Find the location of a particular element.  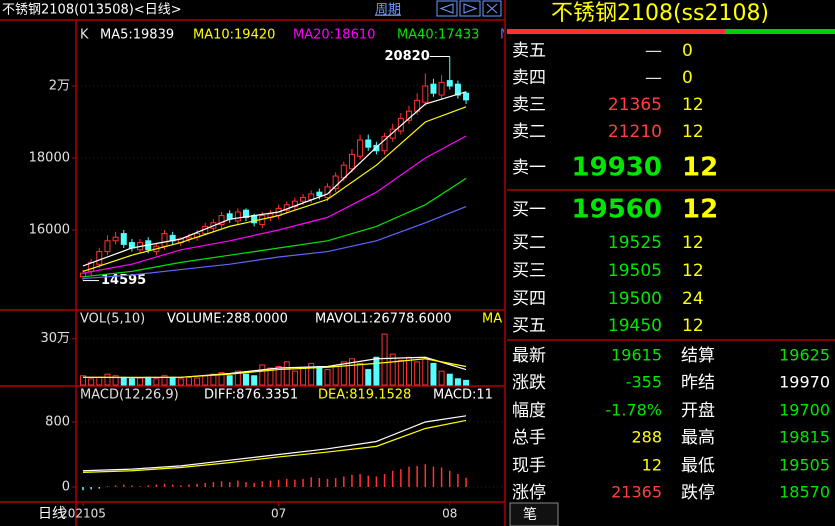

book-label: 买五 is located at coordinates (529, 326).